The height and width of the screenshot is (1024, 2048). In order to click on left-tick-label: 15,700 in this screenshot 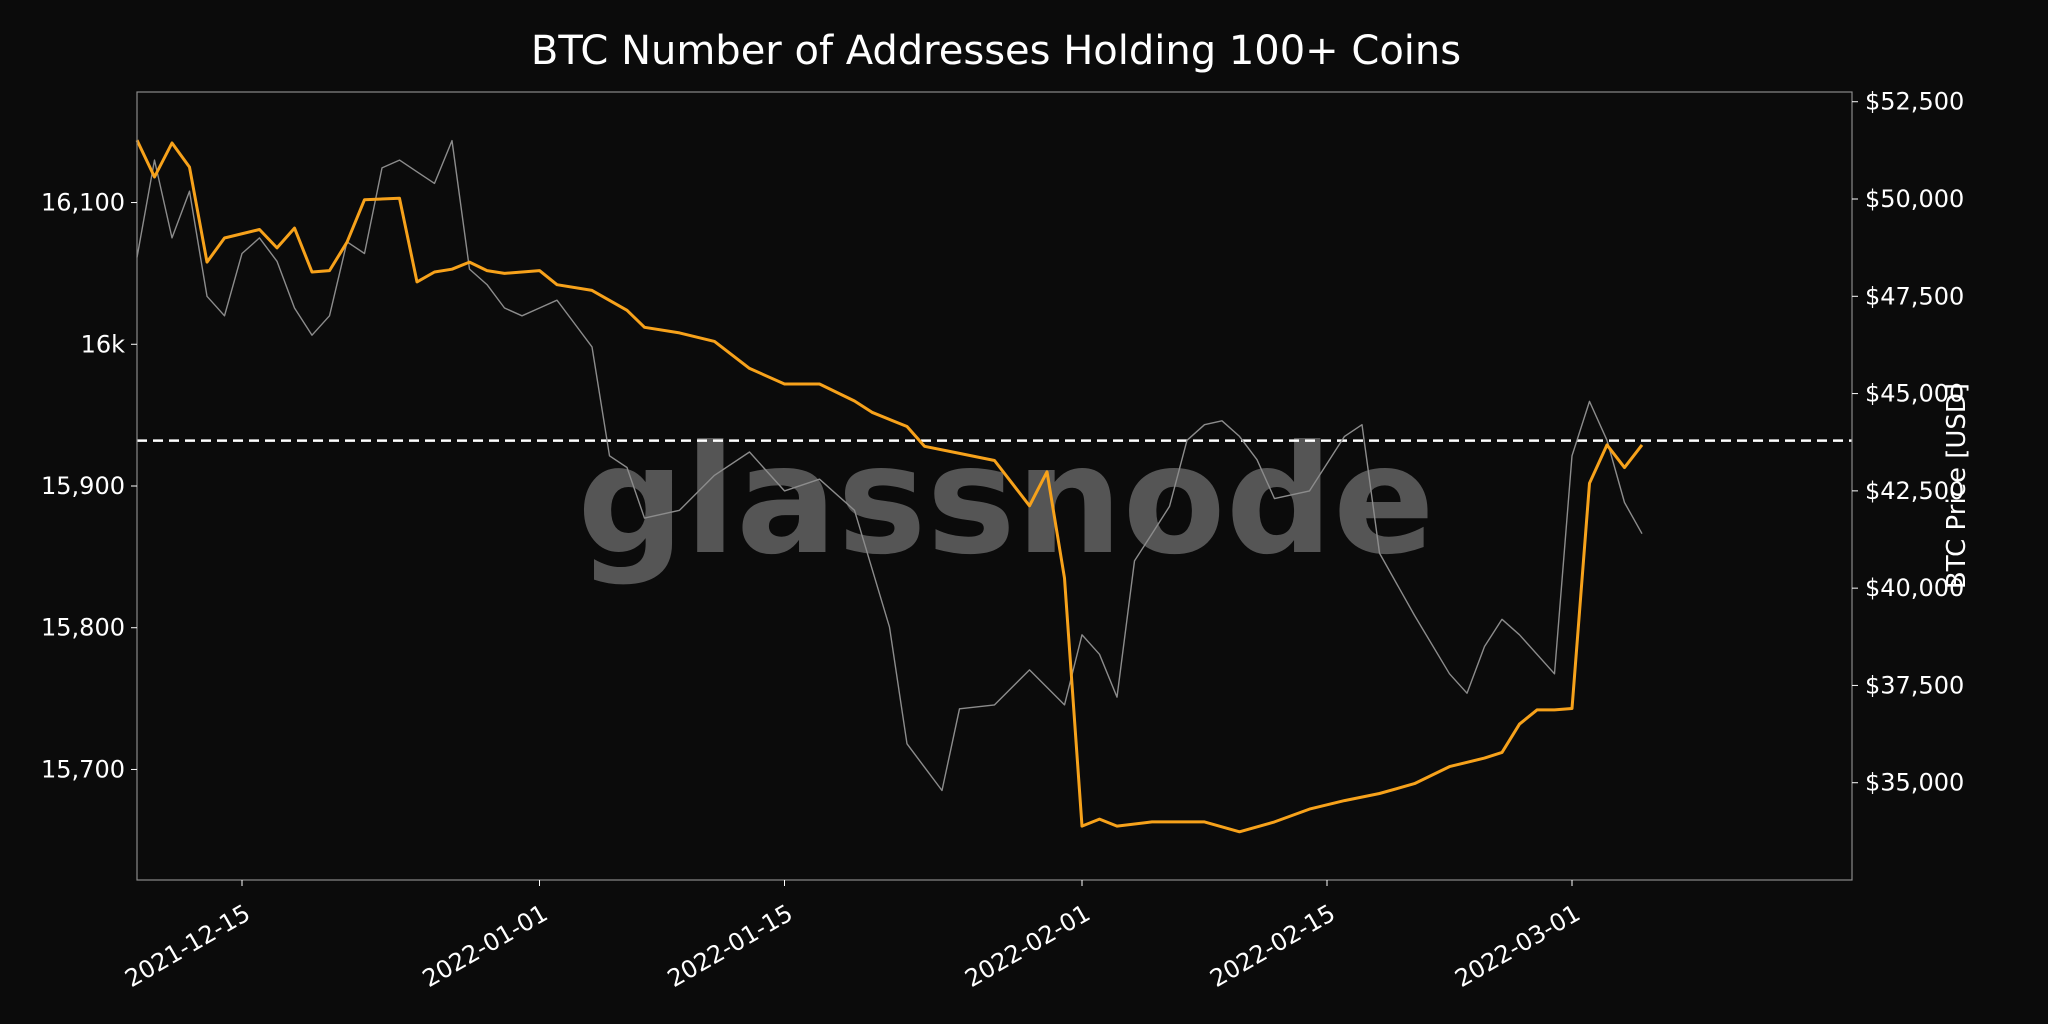, I will do `click(83, 769)`.